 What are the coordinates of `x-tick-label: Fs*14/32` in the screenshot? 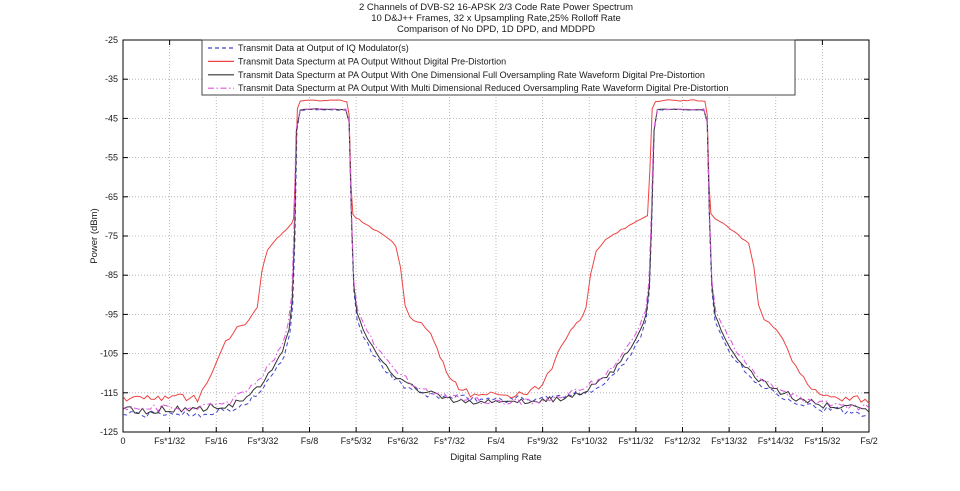 It's located at (776, 441).